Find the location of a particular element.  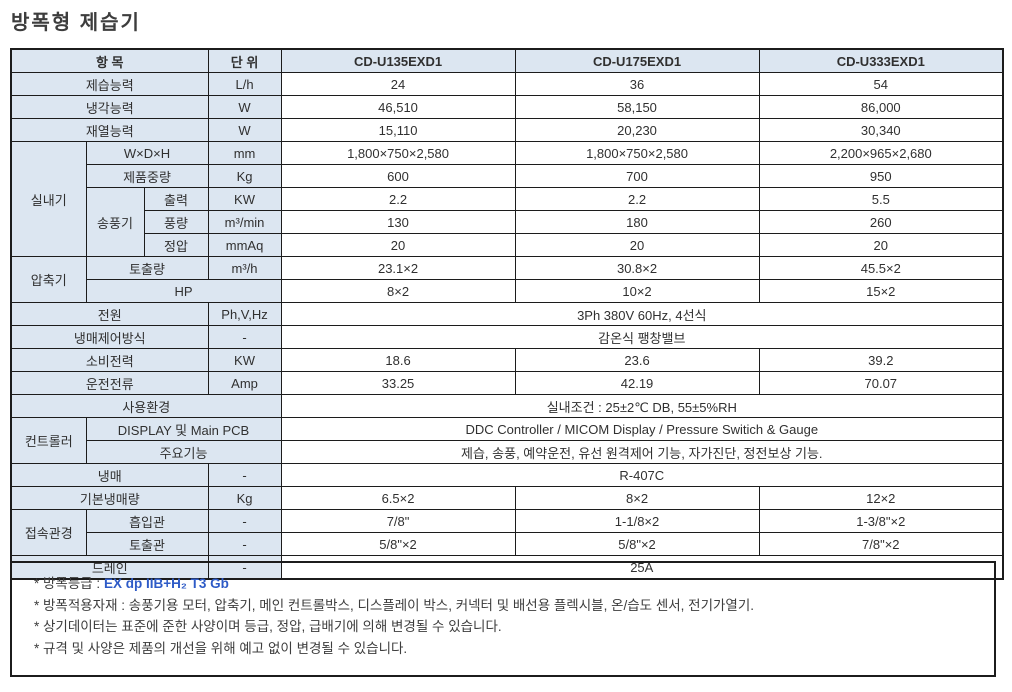

row-label: 주요기능 is located at coordinates (183, 452).